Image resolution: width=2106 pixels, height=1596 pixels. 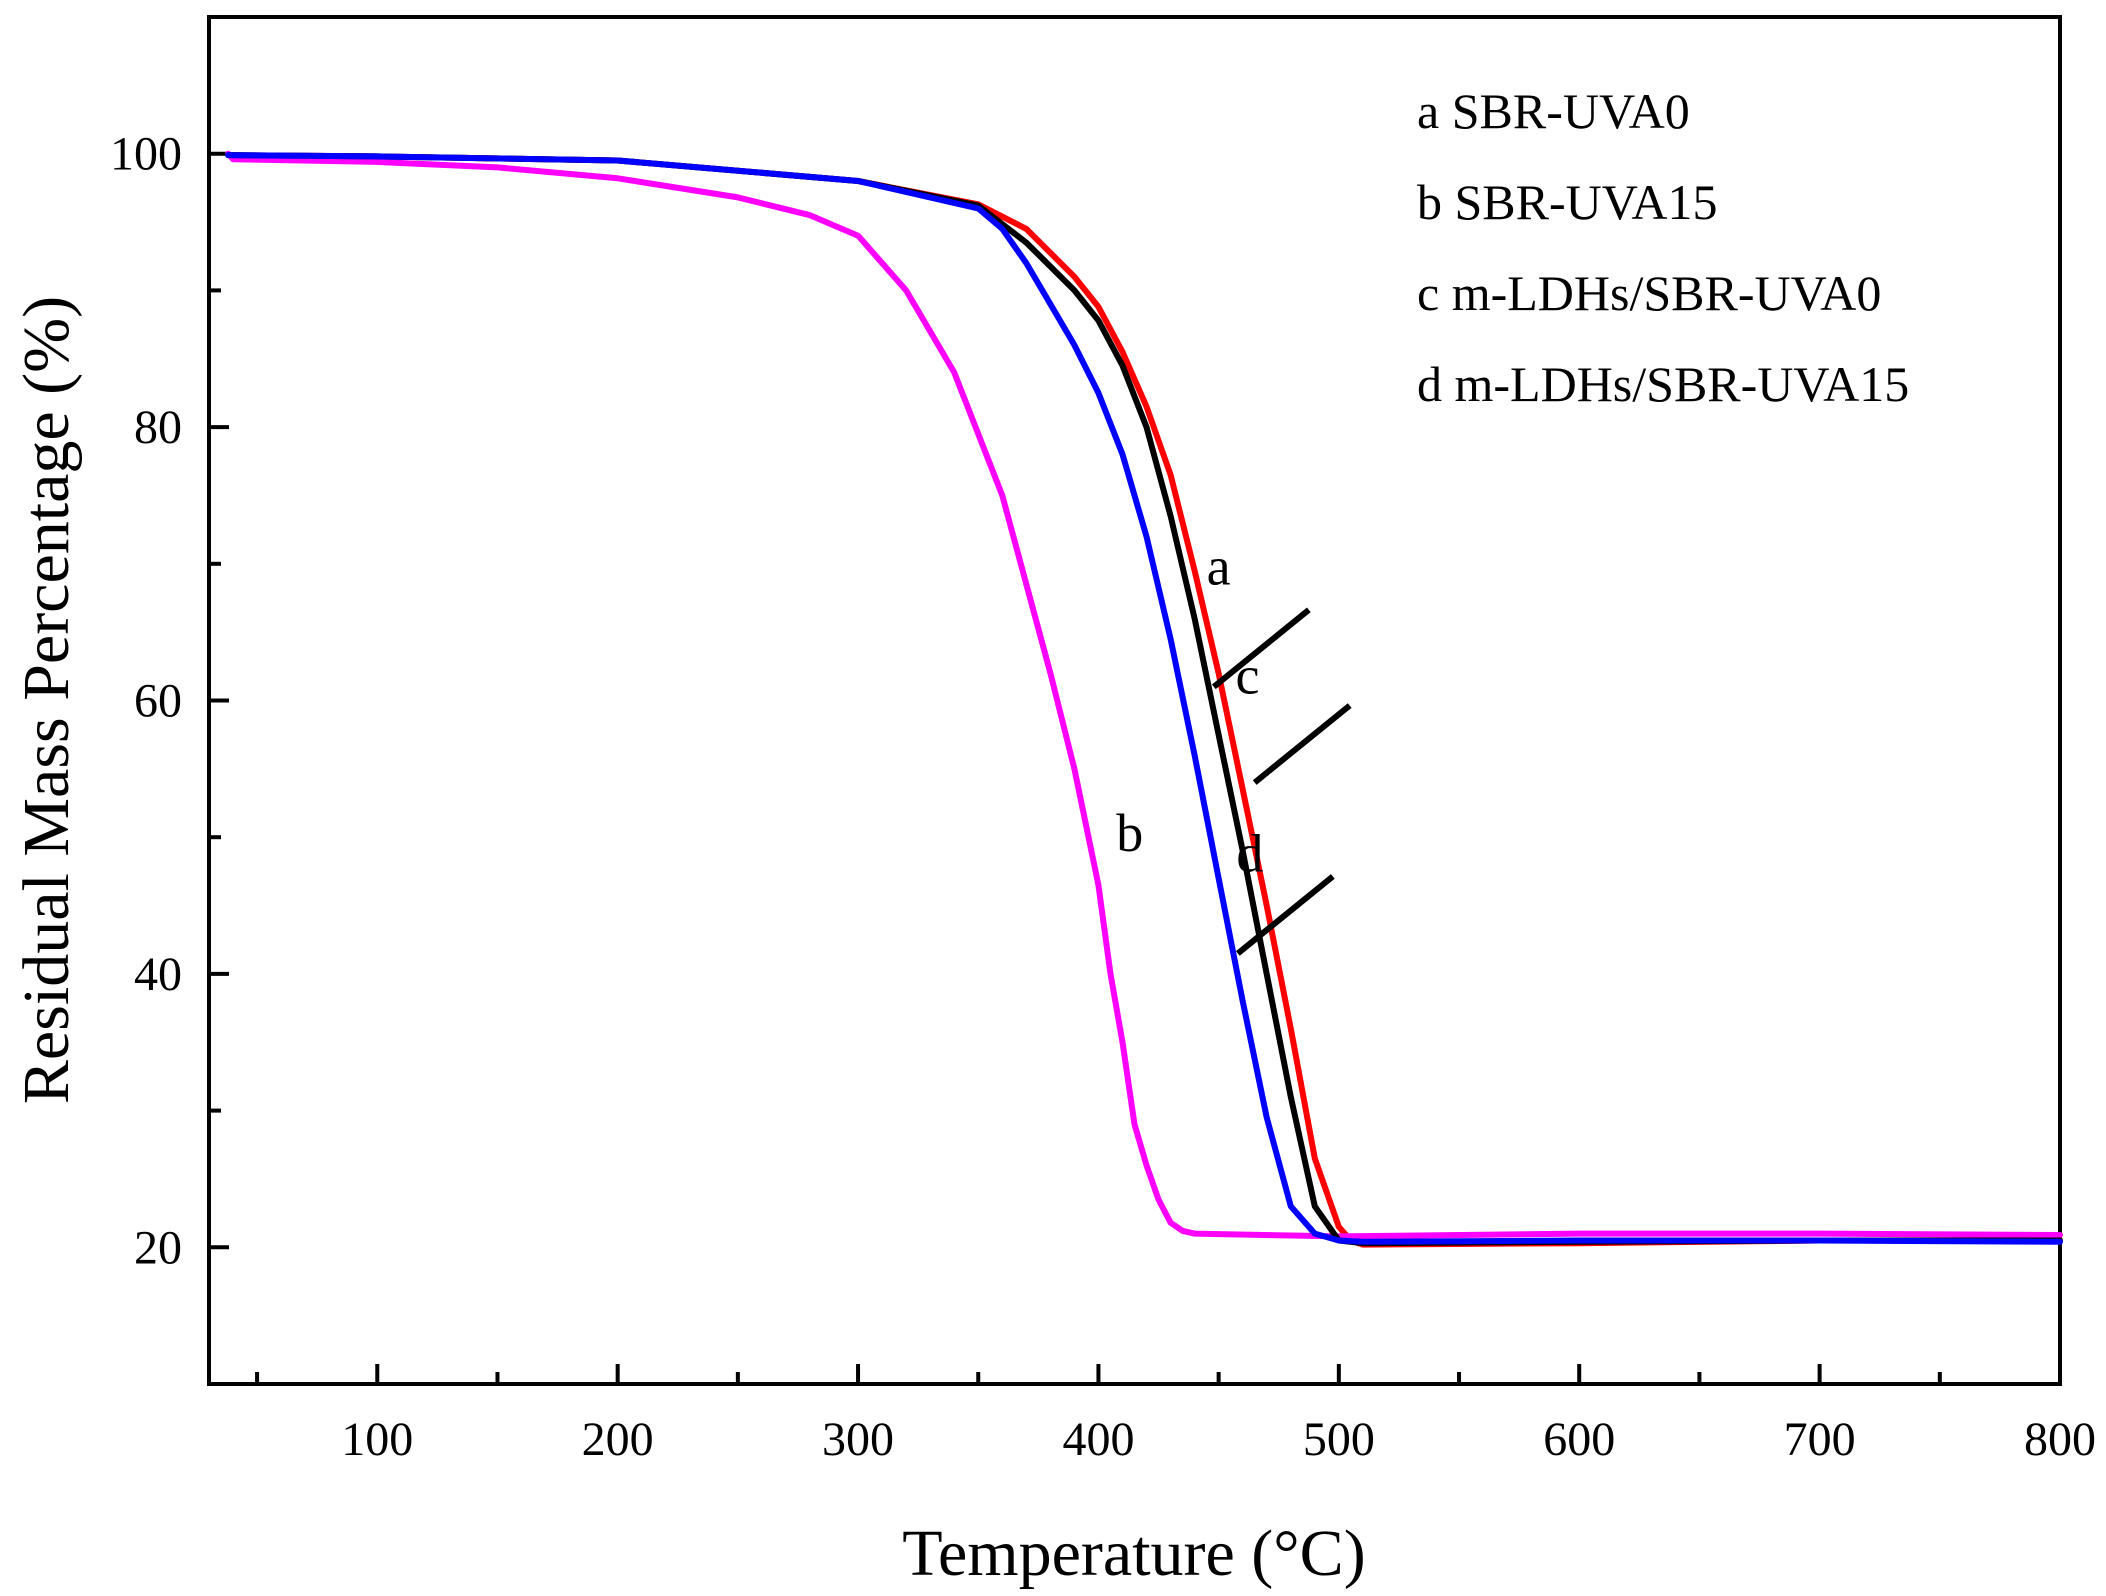 What do you see at coordinates (1820, 1439) in the screenshot?
I see `x-tick-label: 700` at bounding box center [1820, 1439].